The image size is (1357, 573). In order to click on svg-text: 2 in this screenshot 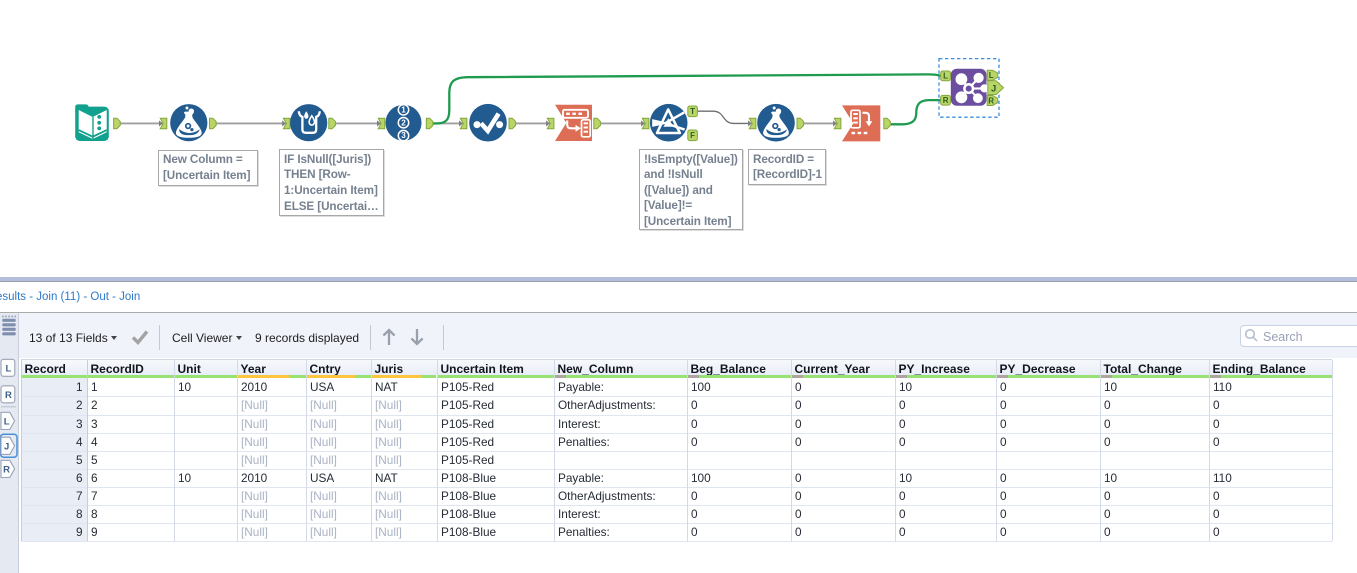, I will do `click(403, 122)`.